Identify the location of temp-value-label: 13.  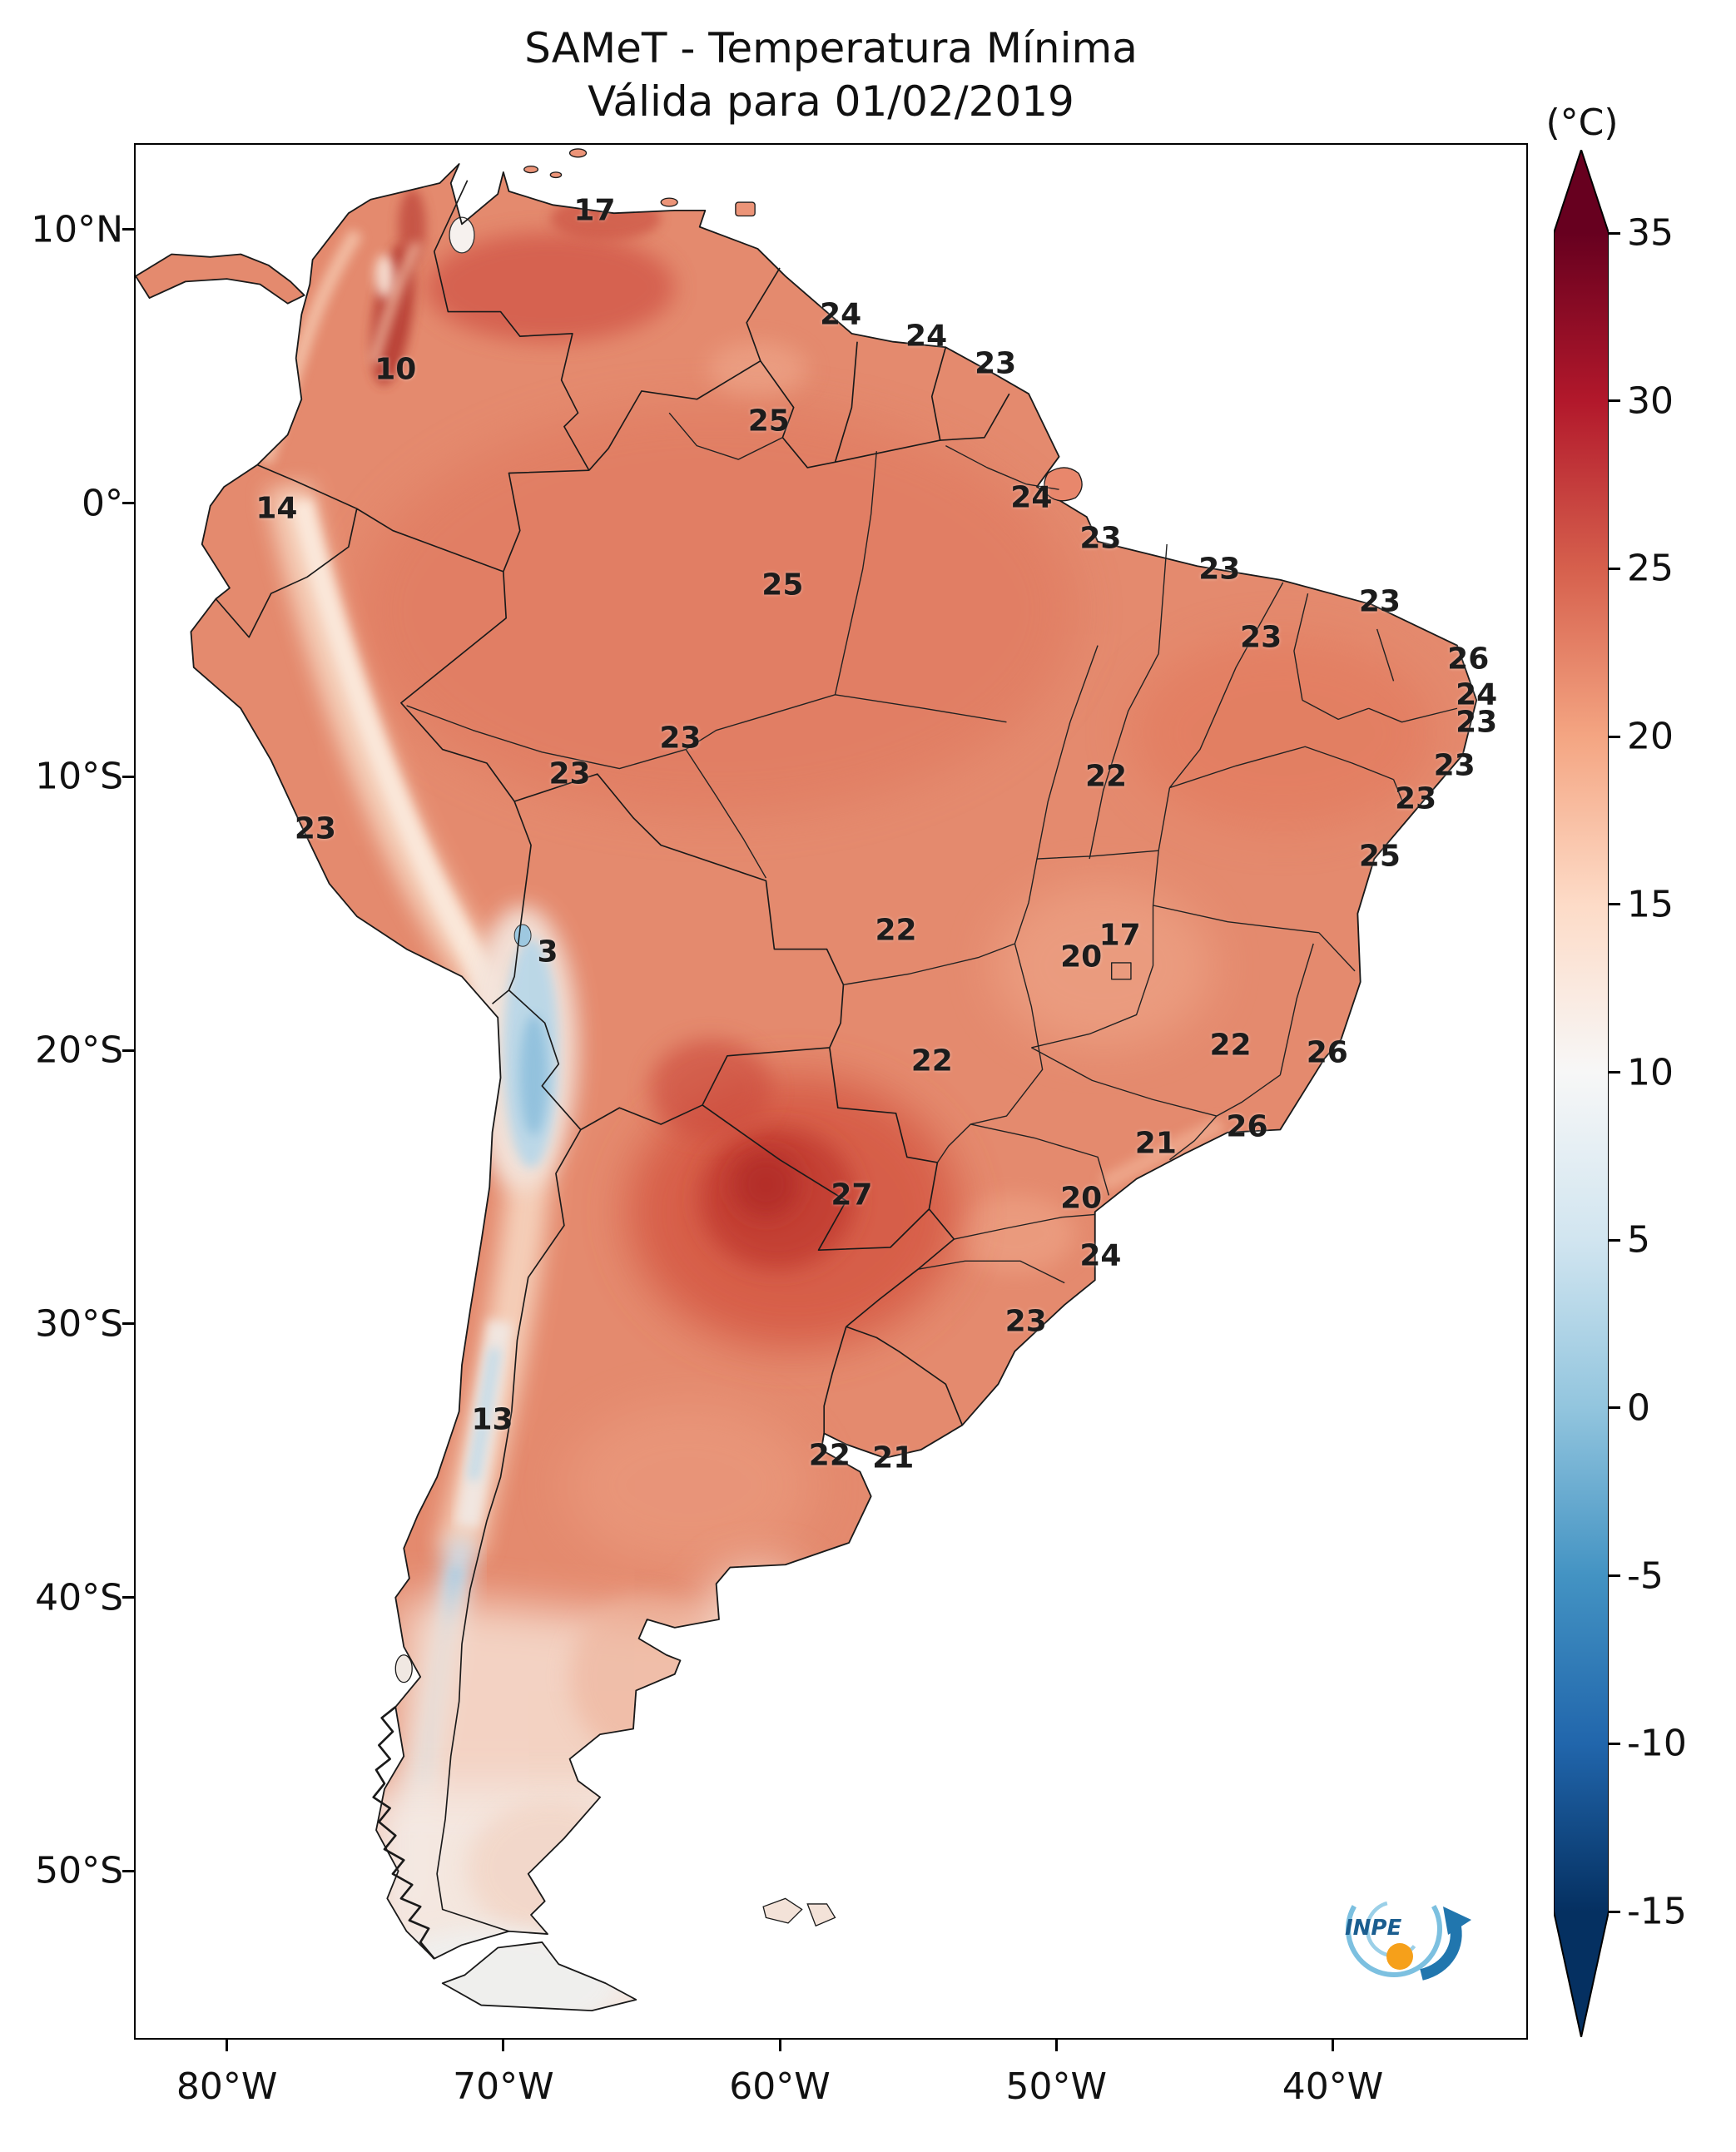
(492, 1419).